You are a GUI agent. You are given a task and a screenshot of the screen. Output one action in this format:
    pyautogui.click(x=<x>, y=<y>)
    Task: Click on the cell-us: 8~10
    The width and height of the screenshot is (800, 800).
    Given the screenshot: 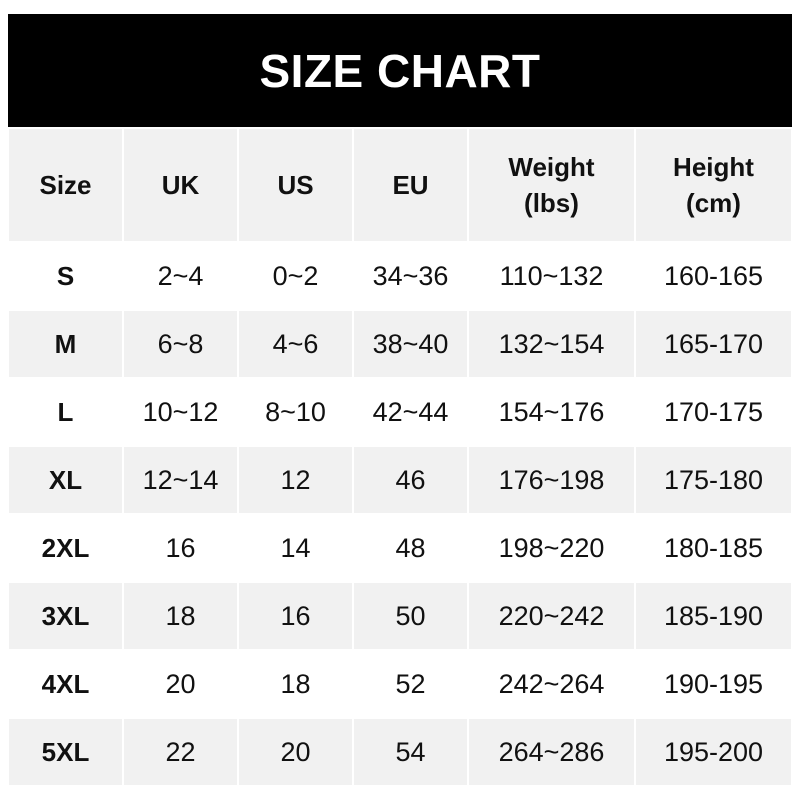 What is the action you would take?
    pyautogui.click(x=295, y=411)
    